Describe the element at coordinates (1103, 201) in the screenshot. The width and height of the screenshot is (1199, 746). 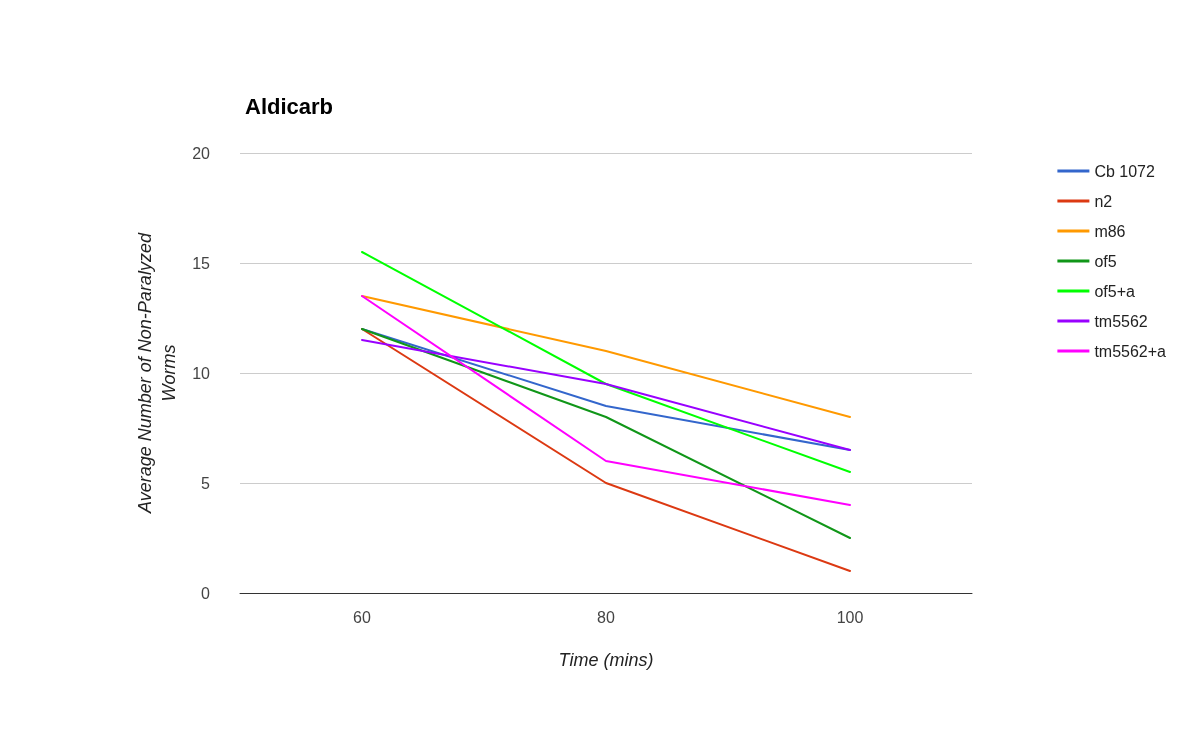
I see `legend-label: n2` at that location.